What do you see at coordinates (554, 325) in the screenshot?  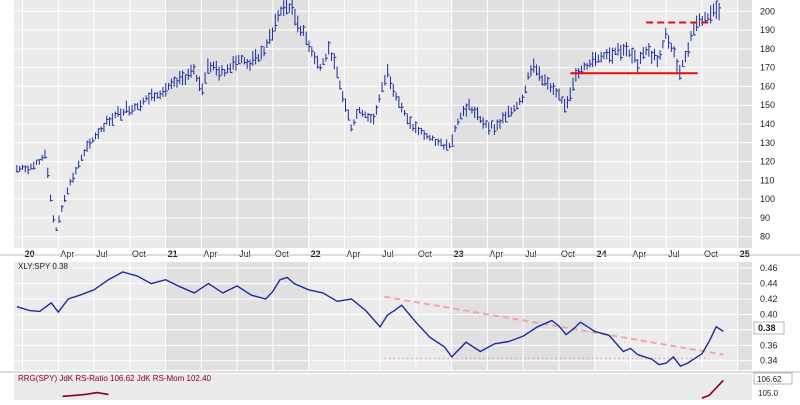 I see `ratio-trend-line` at bounding box center [554, 325].